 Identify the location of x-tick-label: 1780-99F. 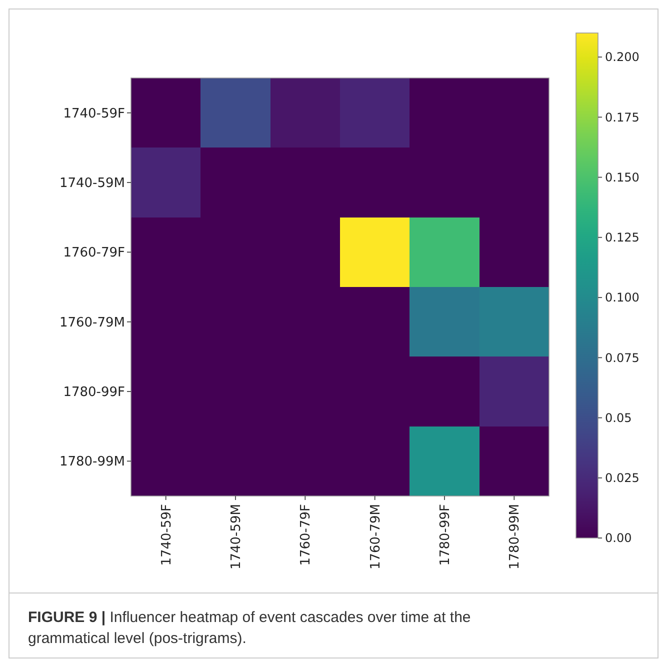
(446, 535).